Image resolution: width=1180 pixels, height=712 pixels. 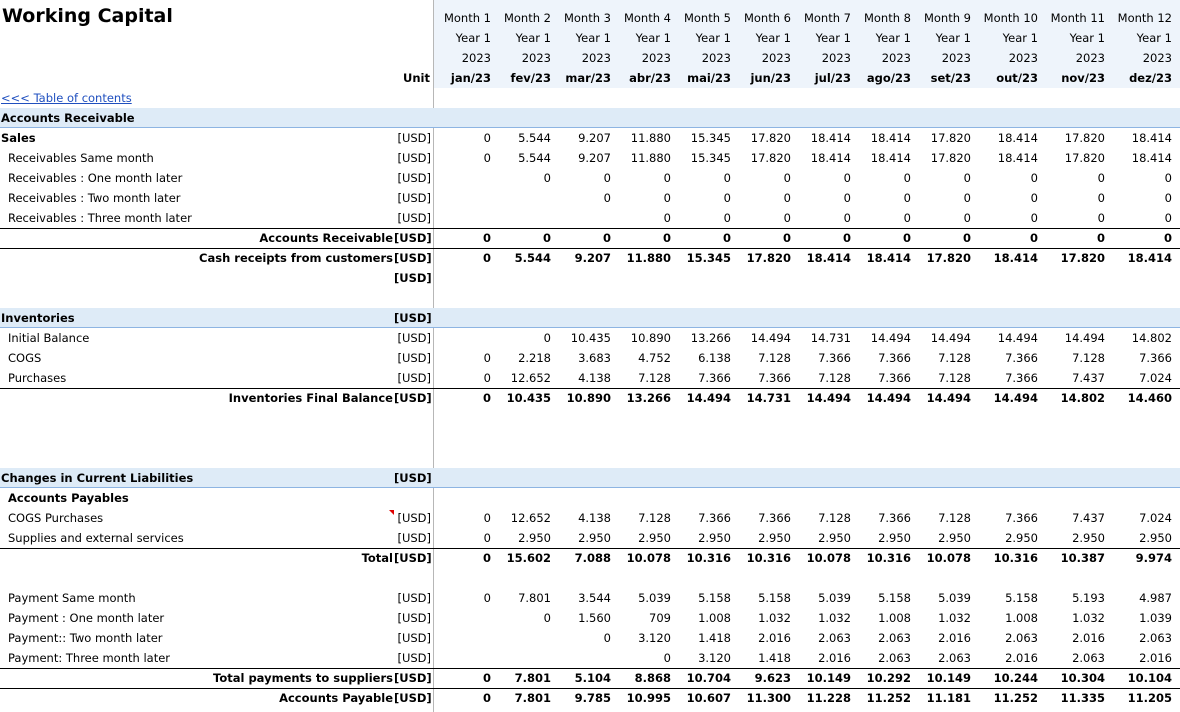 What do you see at coordinates (883, 78) in the screenshot?
I see `period-header: ago/23` at bounding box center [883, 78].